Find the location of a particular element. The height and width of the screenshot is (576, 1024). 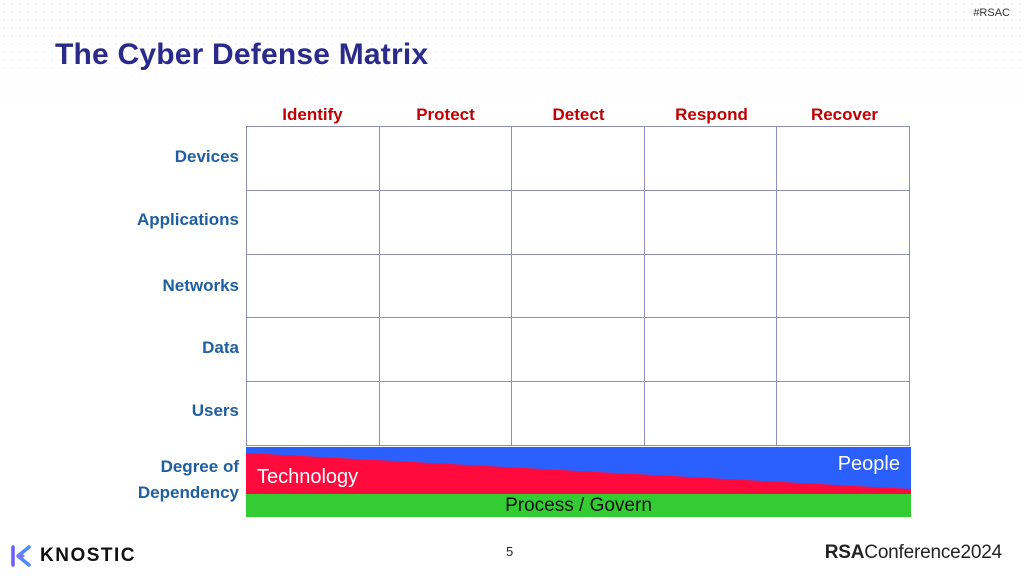

dependency-graphic: Technology People Process / Govern is located at coordinates (578, 482).